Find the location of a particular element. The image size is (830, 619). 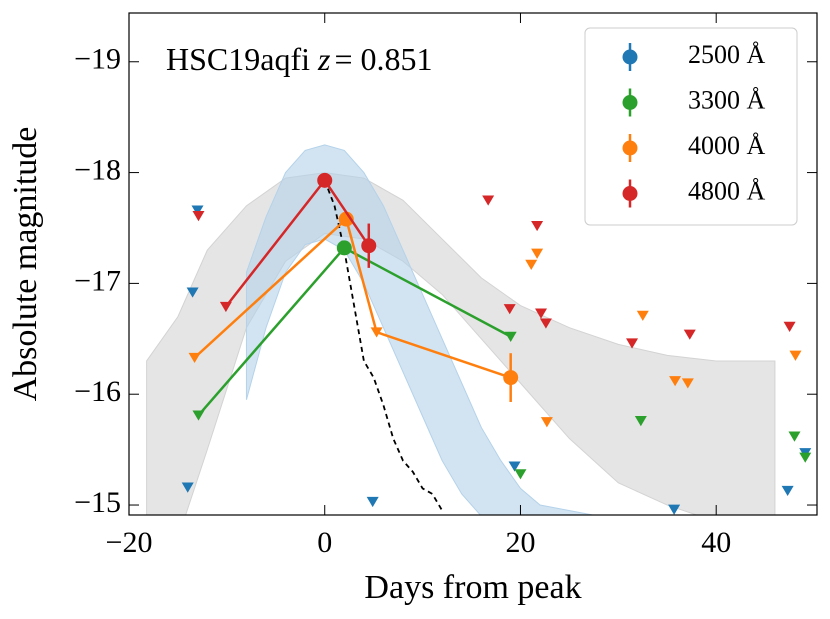

annotation-z: z is located at coordinates (324, 59).